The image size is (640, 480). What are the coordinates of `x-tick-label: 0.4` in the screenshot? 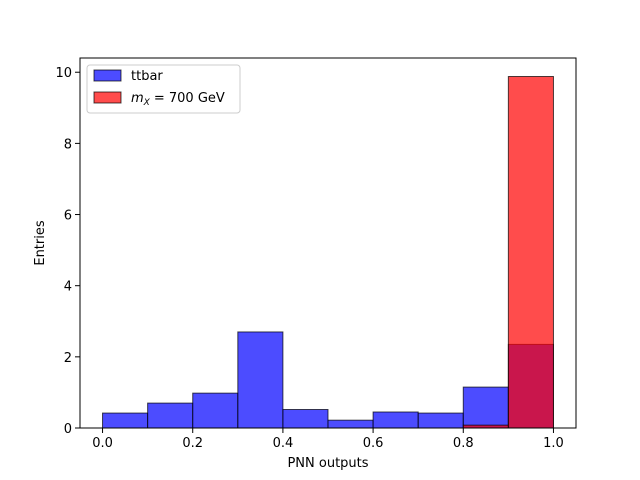 It's located at (283, 443).